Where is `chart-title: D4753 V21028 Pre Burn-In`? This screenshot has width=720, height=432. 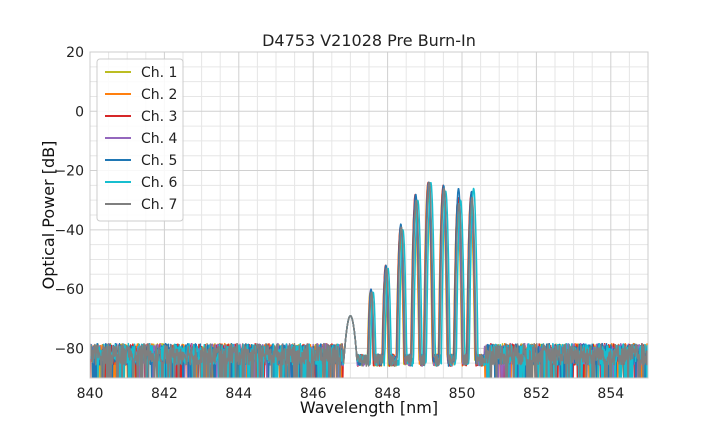
chart-title: D4753 V21028 Pre Burn-In is located at coordinates (369, 40).